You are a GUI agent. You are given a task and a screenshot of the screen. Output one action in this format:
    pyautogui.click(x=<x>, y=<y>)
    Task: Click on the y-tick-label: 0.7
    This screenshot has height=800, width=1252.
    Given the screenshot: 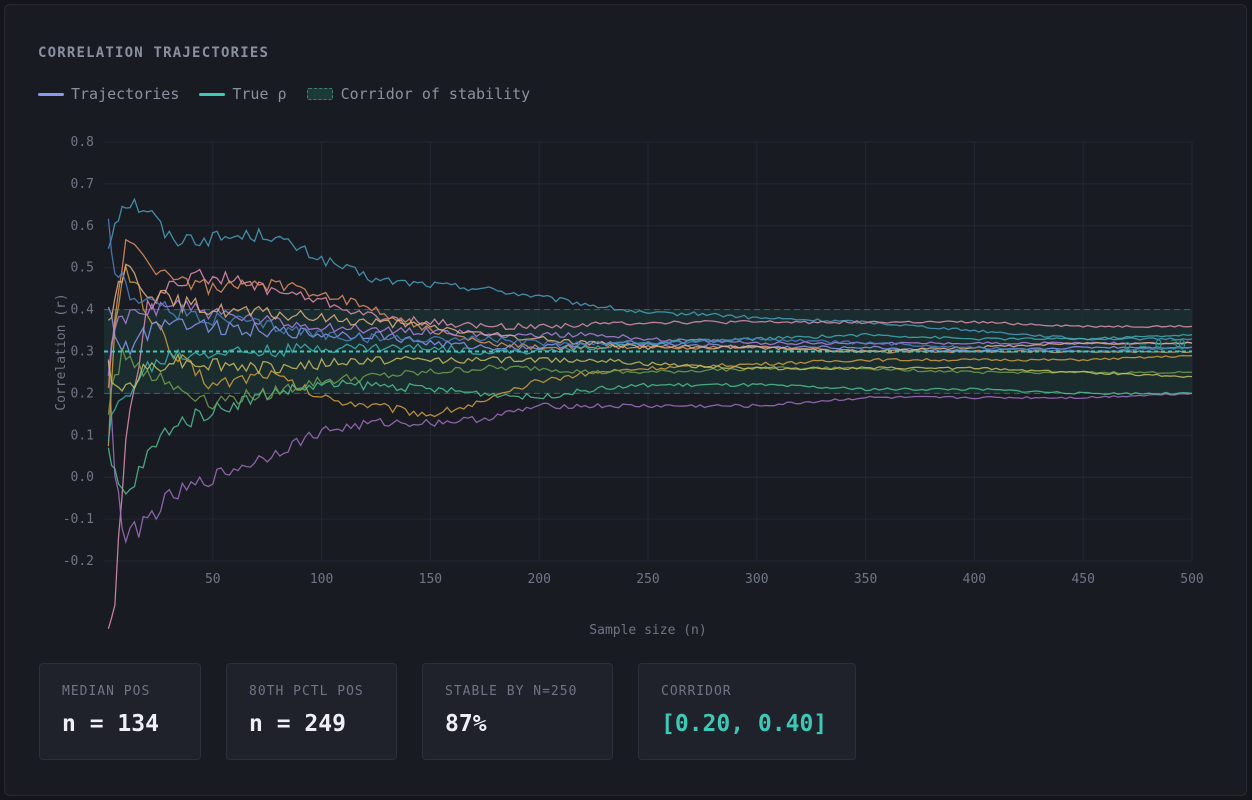 What is the action you would take?
    pyautogui.click(x=82, y=184)
    